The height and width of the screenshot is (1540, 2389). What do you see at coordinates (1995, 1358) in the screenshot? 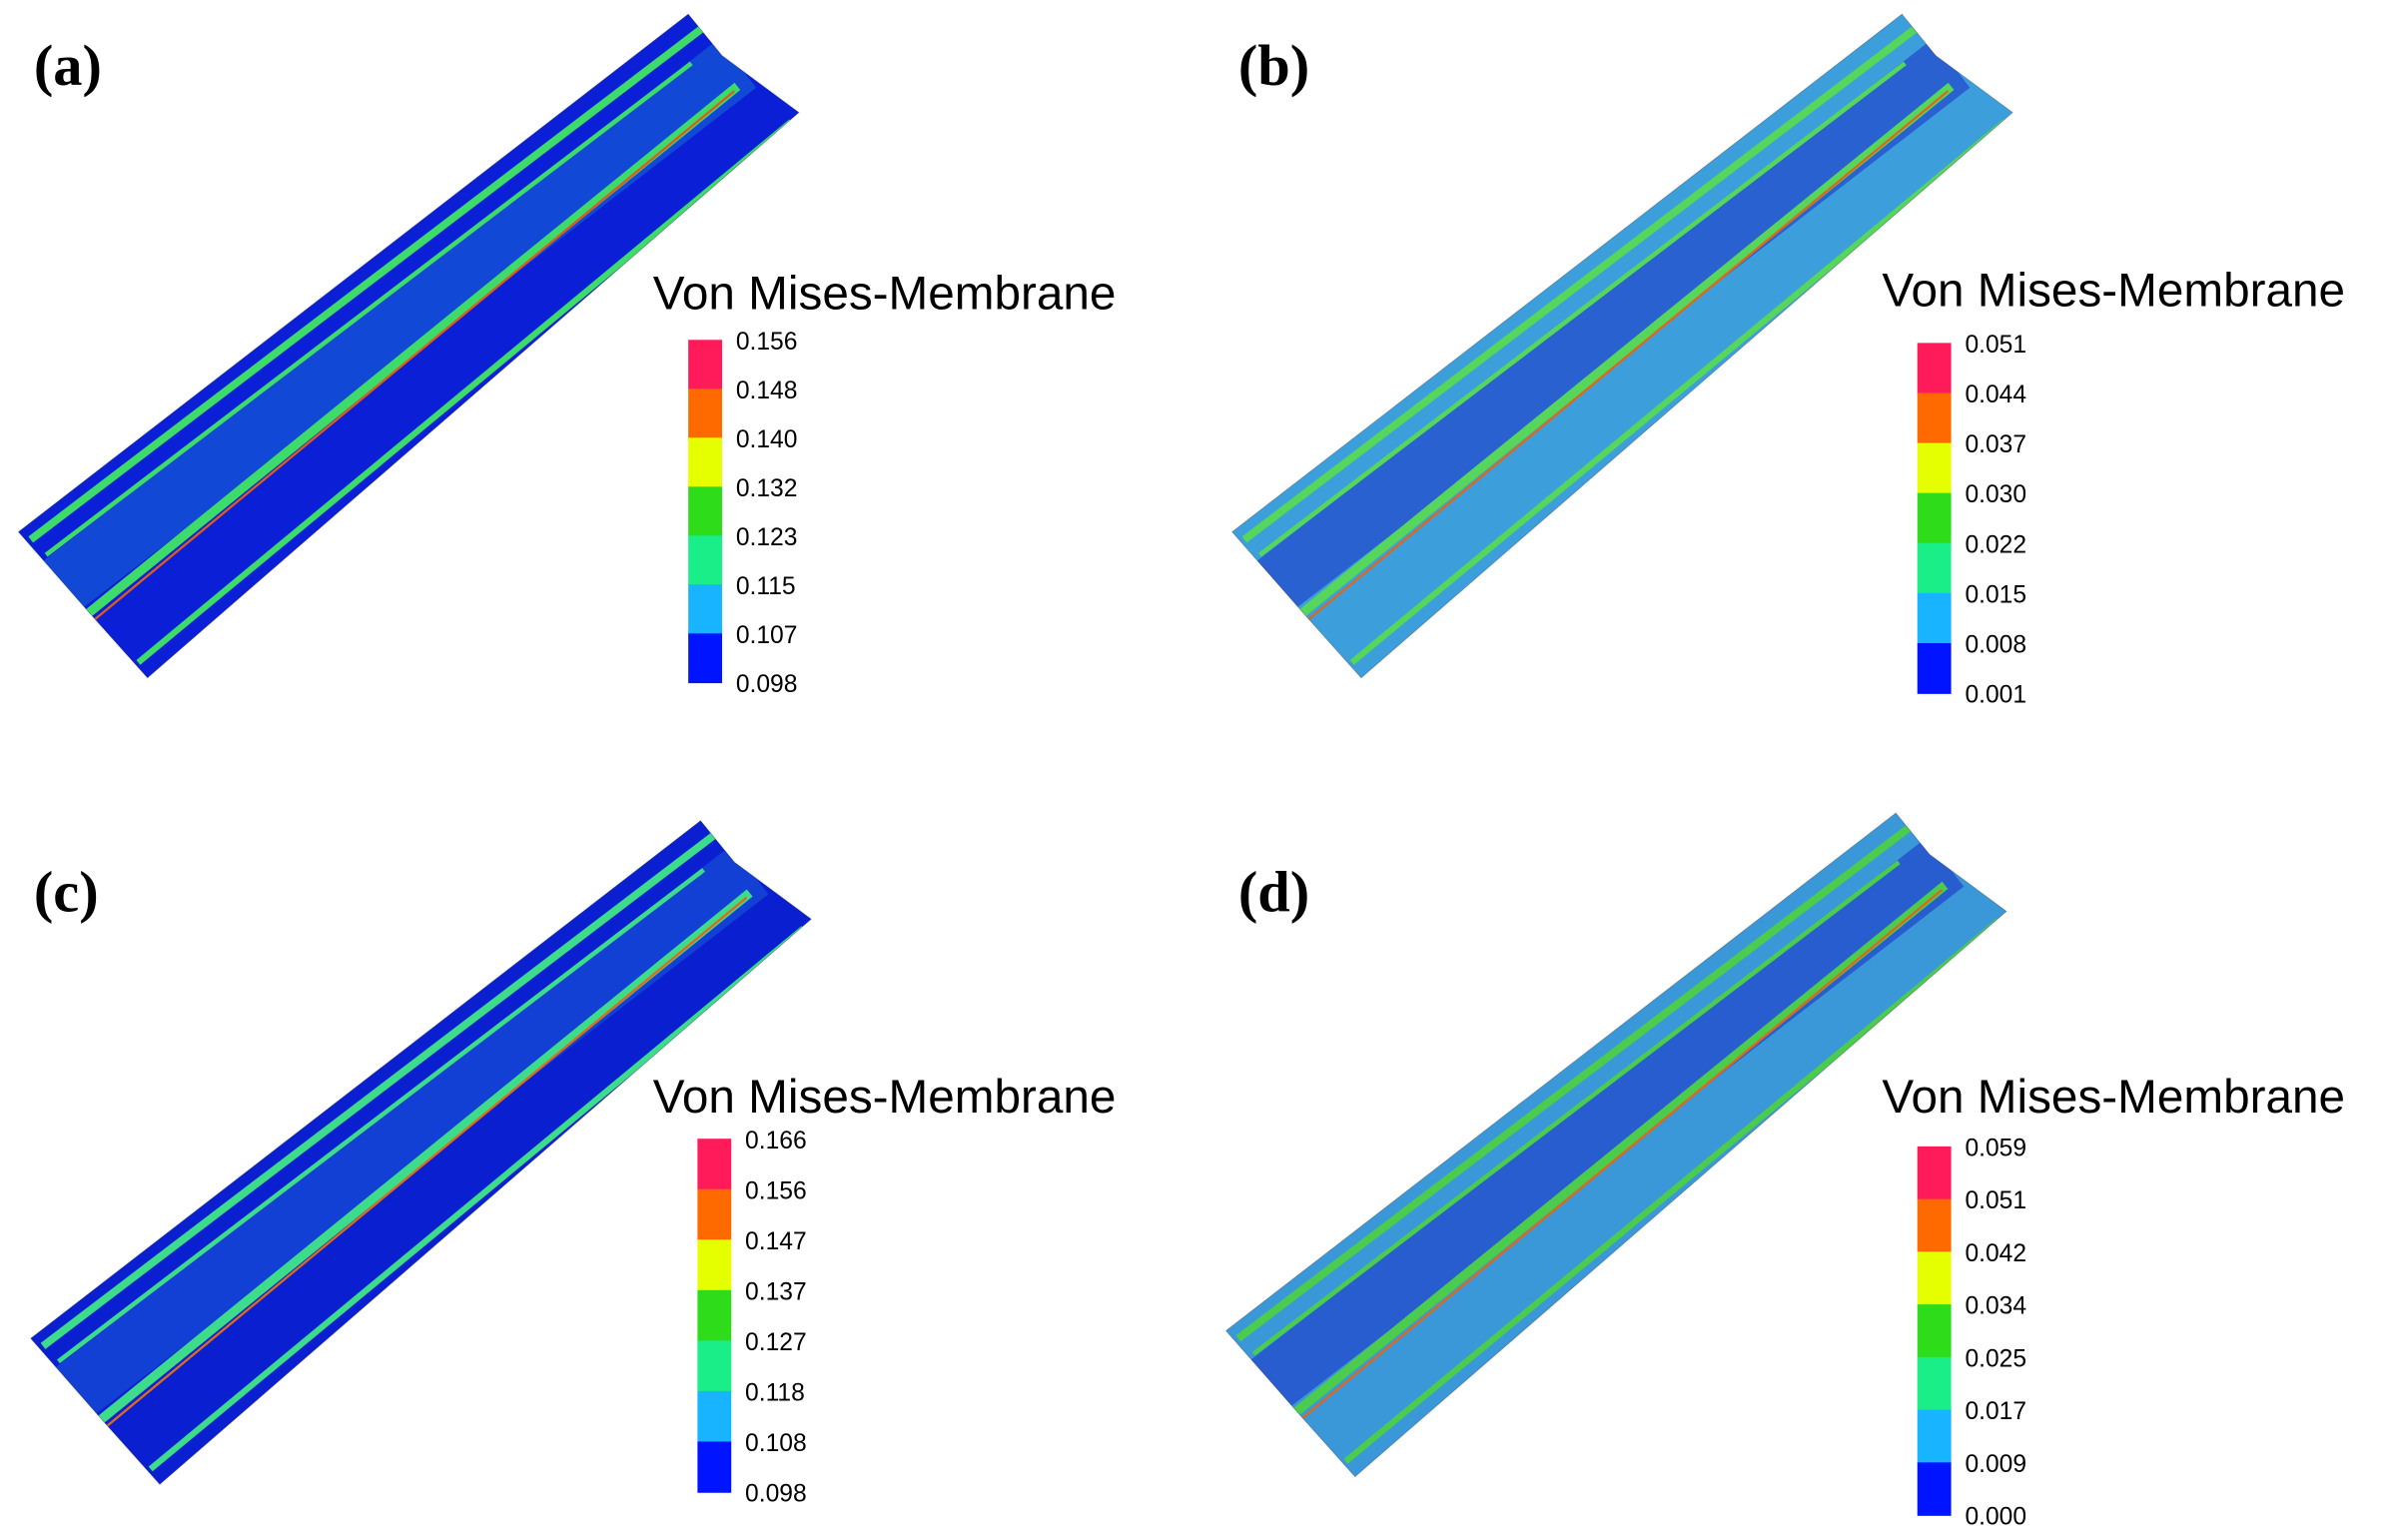
I see `colorbar-tick-label: 0.025` at bounding box center [1995, 1358].